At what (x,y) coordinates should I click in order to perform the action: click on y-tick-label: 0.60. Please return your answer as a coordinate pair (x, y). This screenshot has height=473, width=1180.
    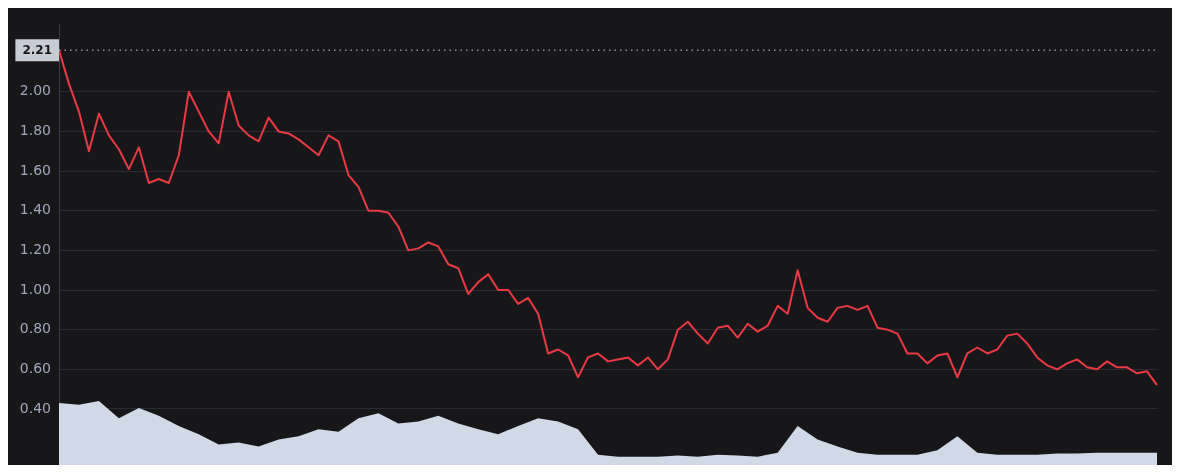
    Looking at the image, I should click on (35, 367).